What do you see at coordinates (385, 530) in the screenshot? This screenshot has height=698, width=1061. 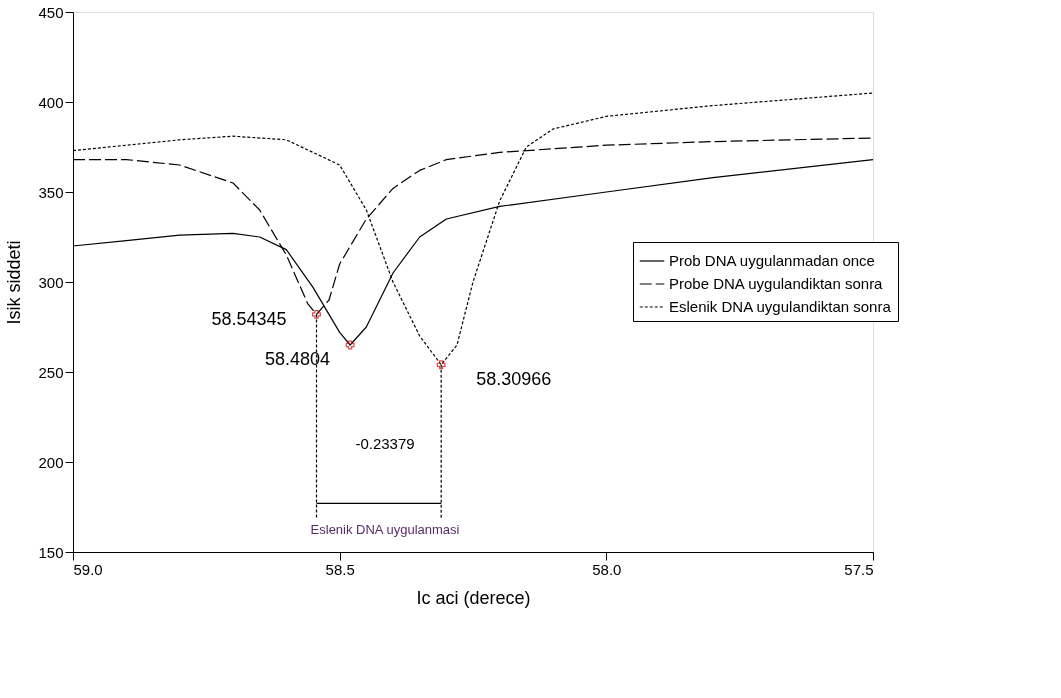 I see `annotation: Eslenik DNA uygulanmasi` at bounding box center [385, 530].